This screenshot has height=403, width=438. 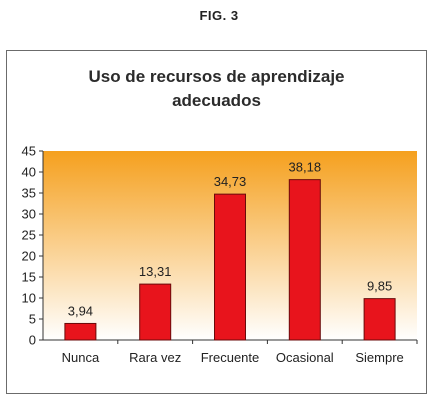 What do you see at coordinates (29, 214) in the screenshot?
I see `y-tick-label: 30` at bounding box center [29, 214].